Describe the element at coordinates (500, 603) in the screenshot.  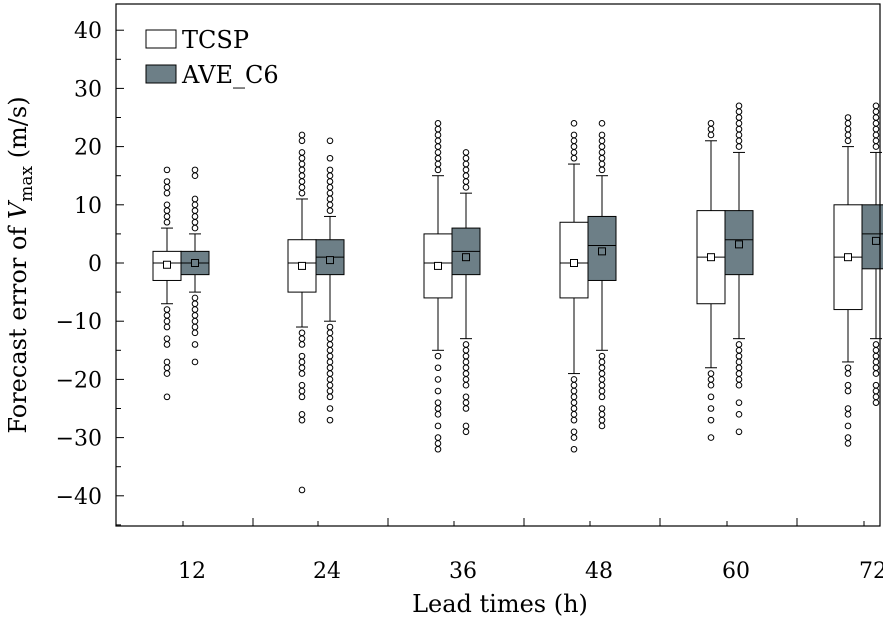
I see `x-axis-title: Lead times (h)` at that location.